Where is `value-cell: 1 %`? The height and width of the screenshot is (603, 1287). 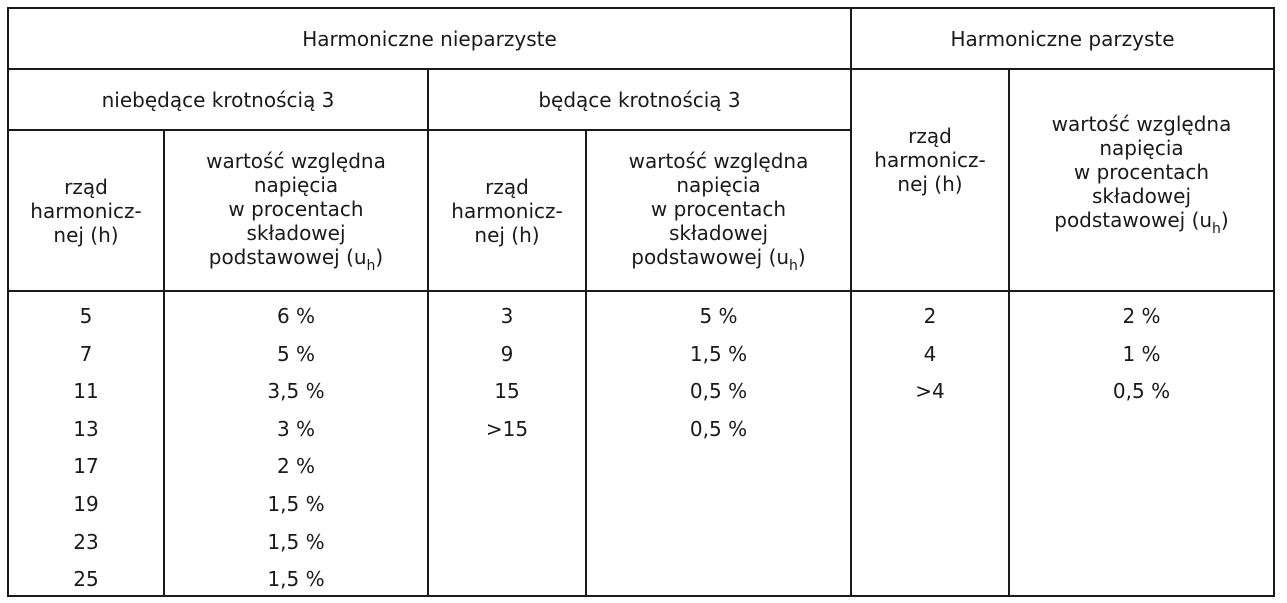 value-cell: 1 % is located at coordinates (1141, 353).